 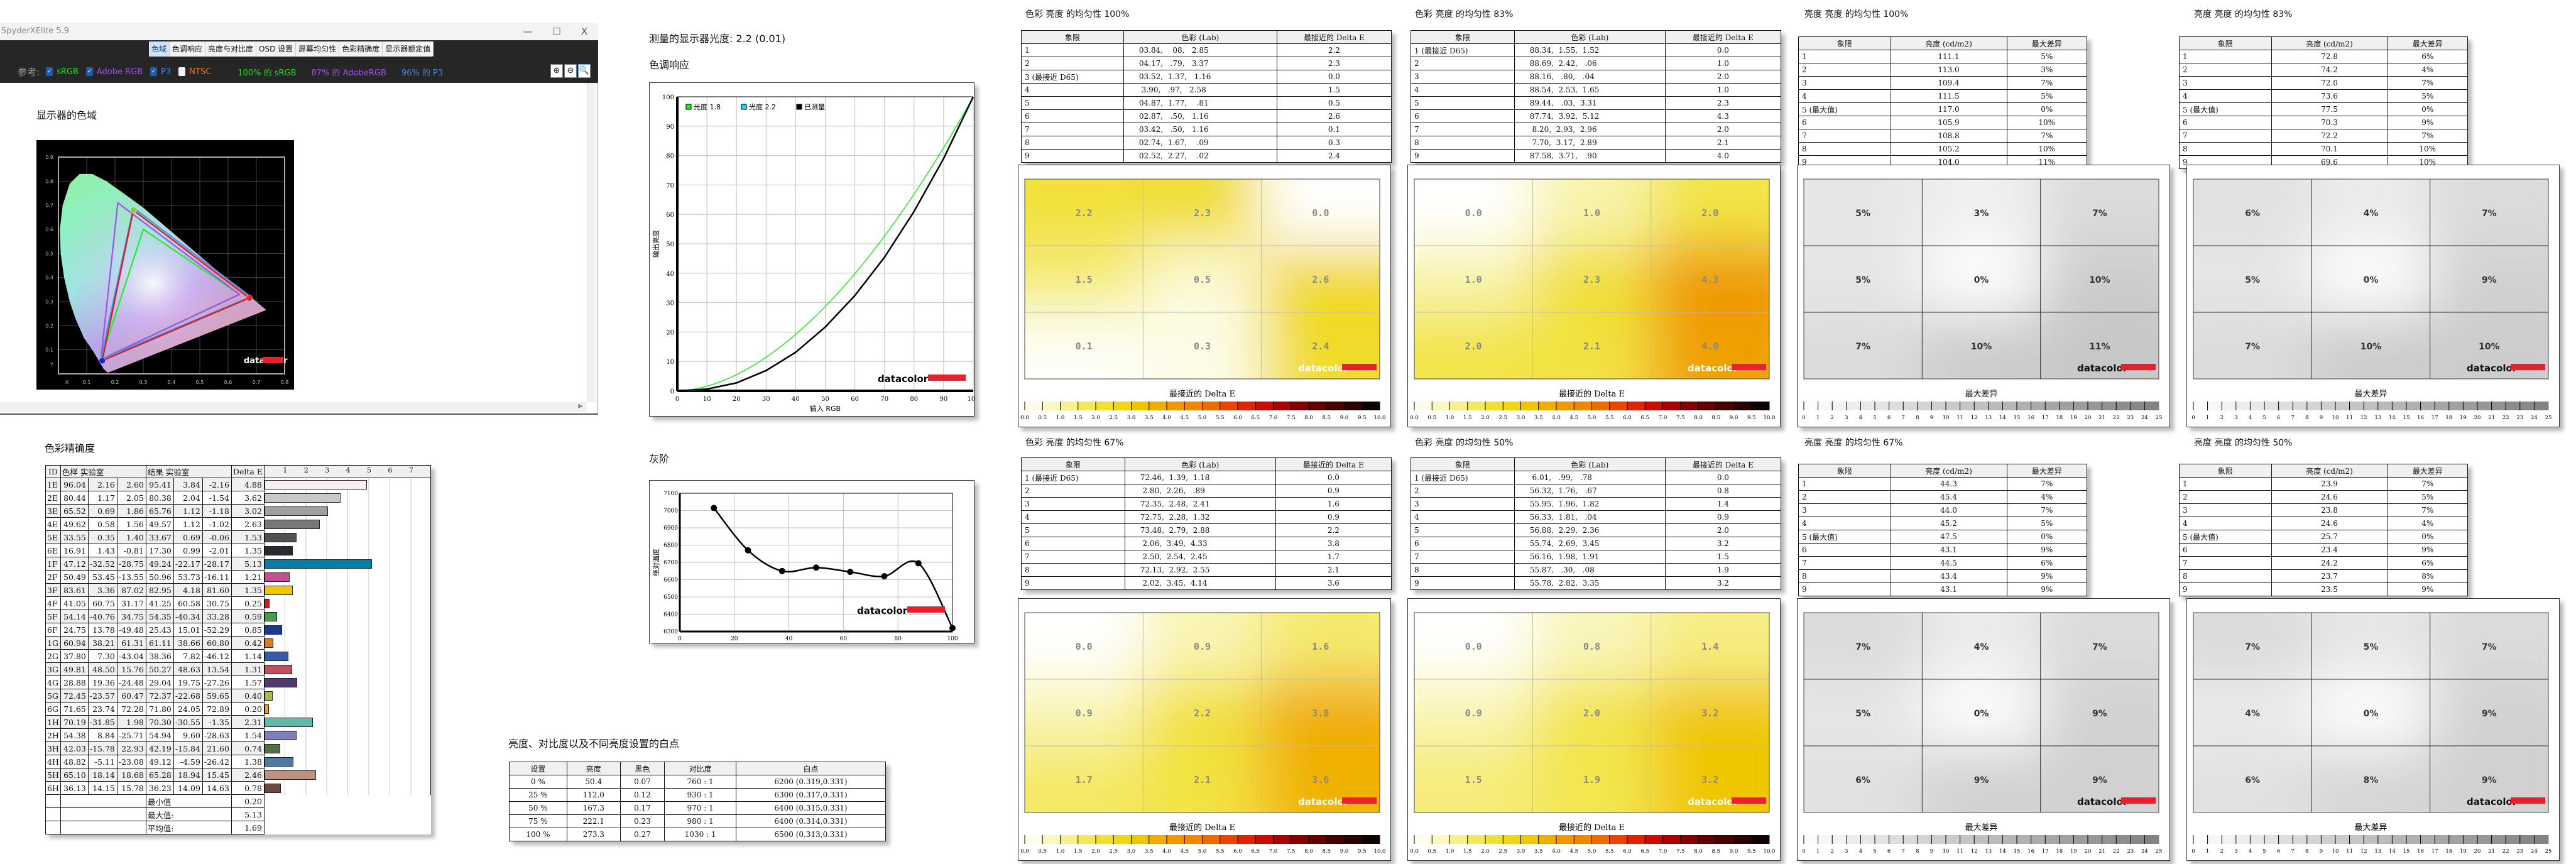 What do you see at coordinates (1889, 851) in the screenshot?
I see `legend-tick-label: 6` at bounding box center [1889, 851].